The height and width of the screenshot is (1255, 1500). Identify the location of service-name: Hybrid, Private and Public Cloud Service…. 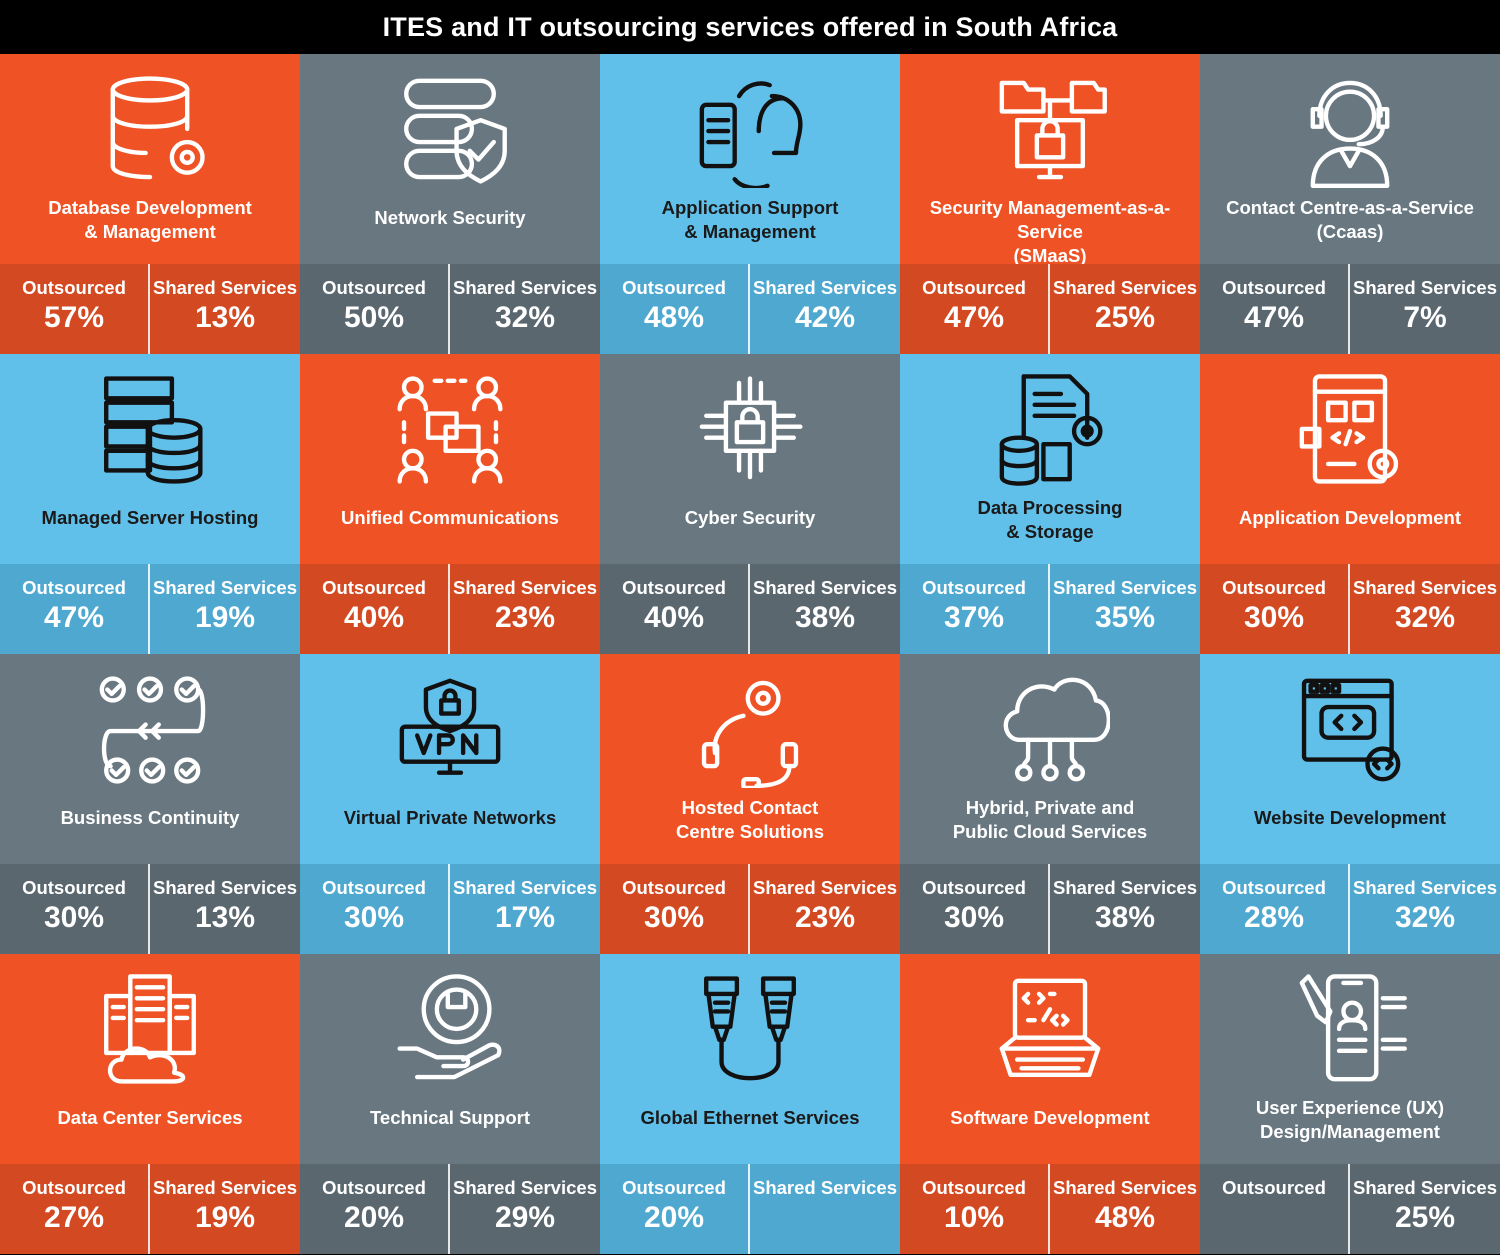
(1050, 819).